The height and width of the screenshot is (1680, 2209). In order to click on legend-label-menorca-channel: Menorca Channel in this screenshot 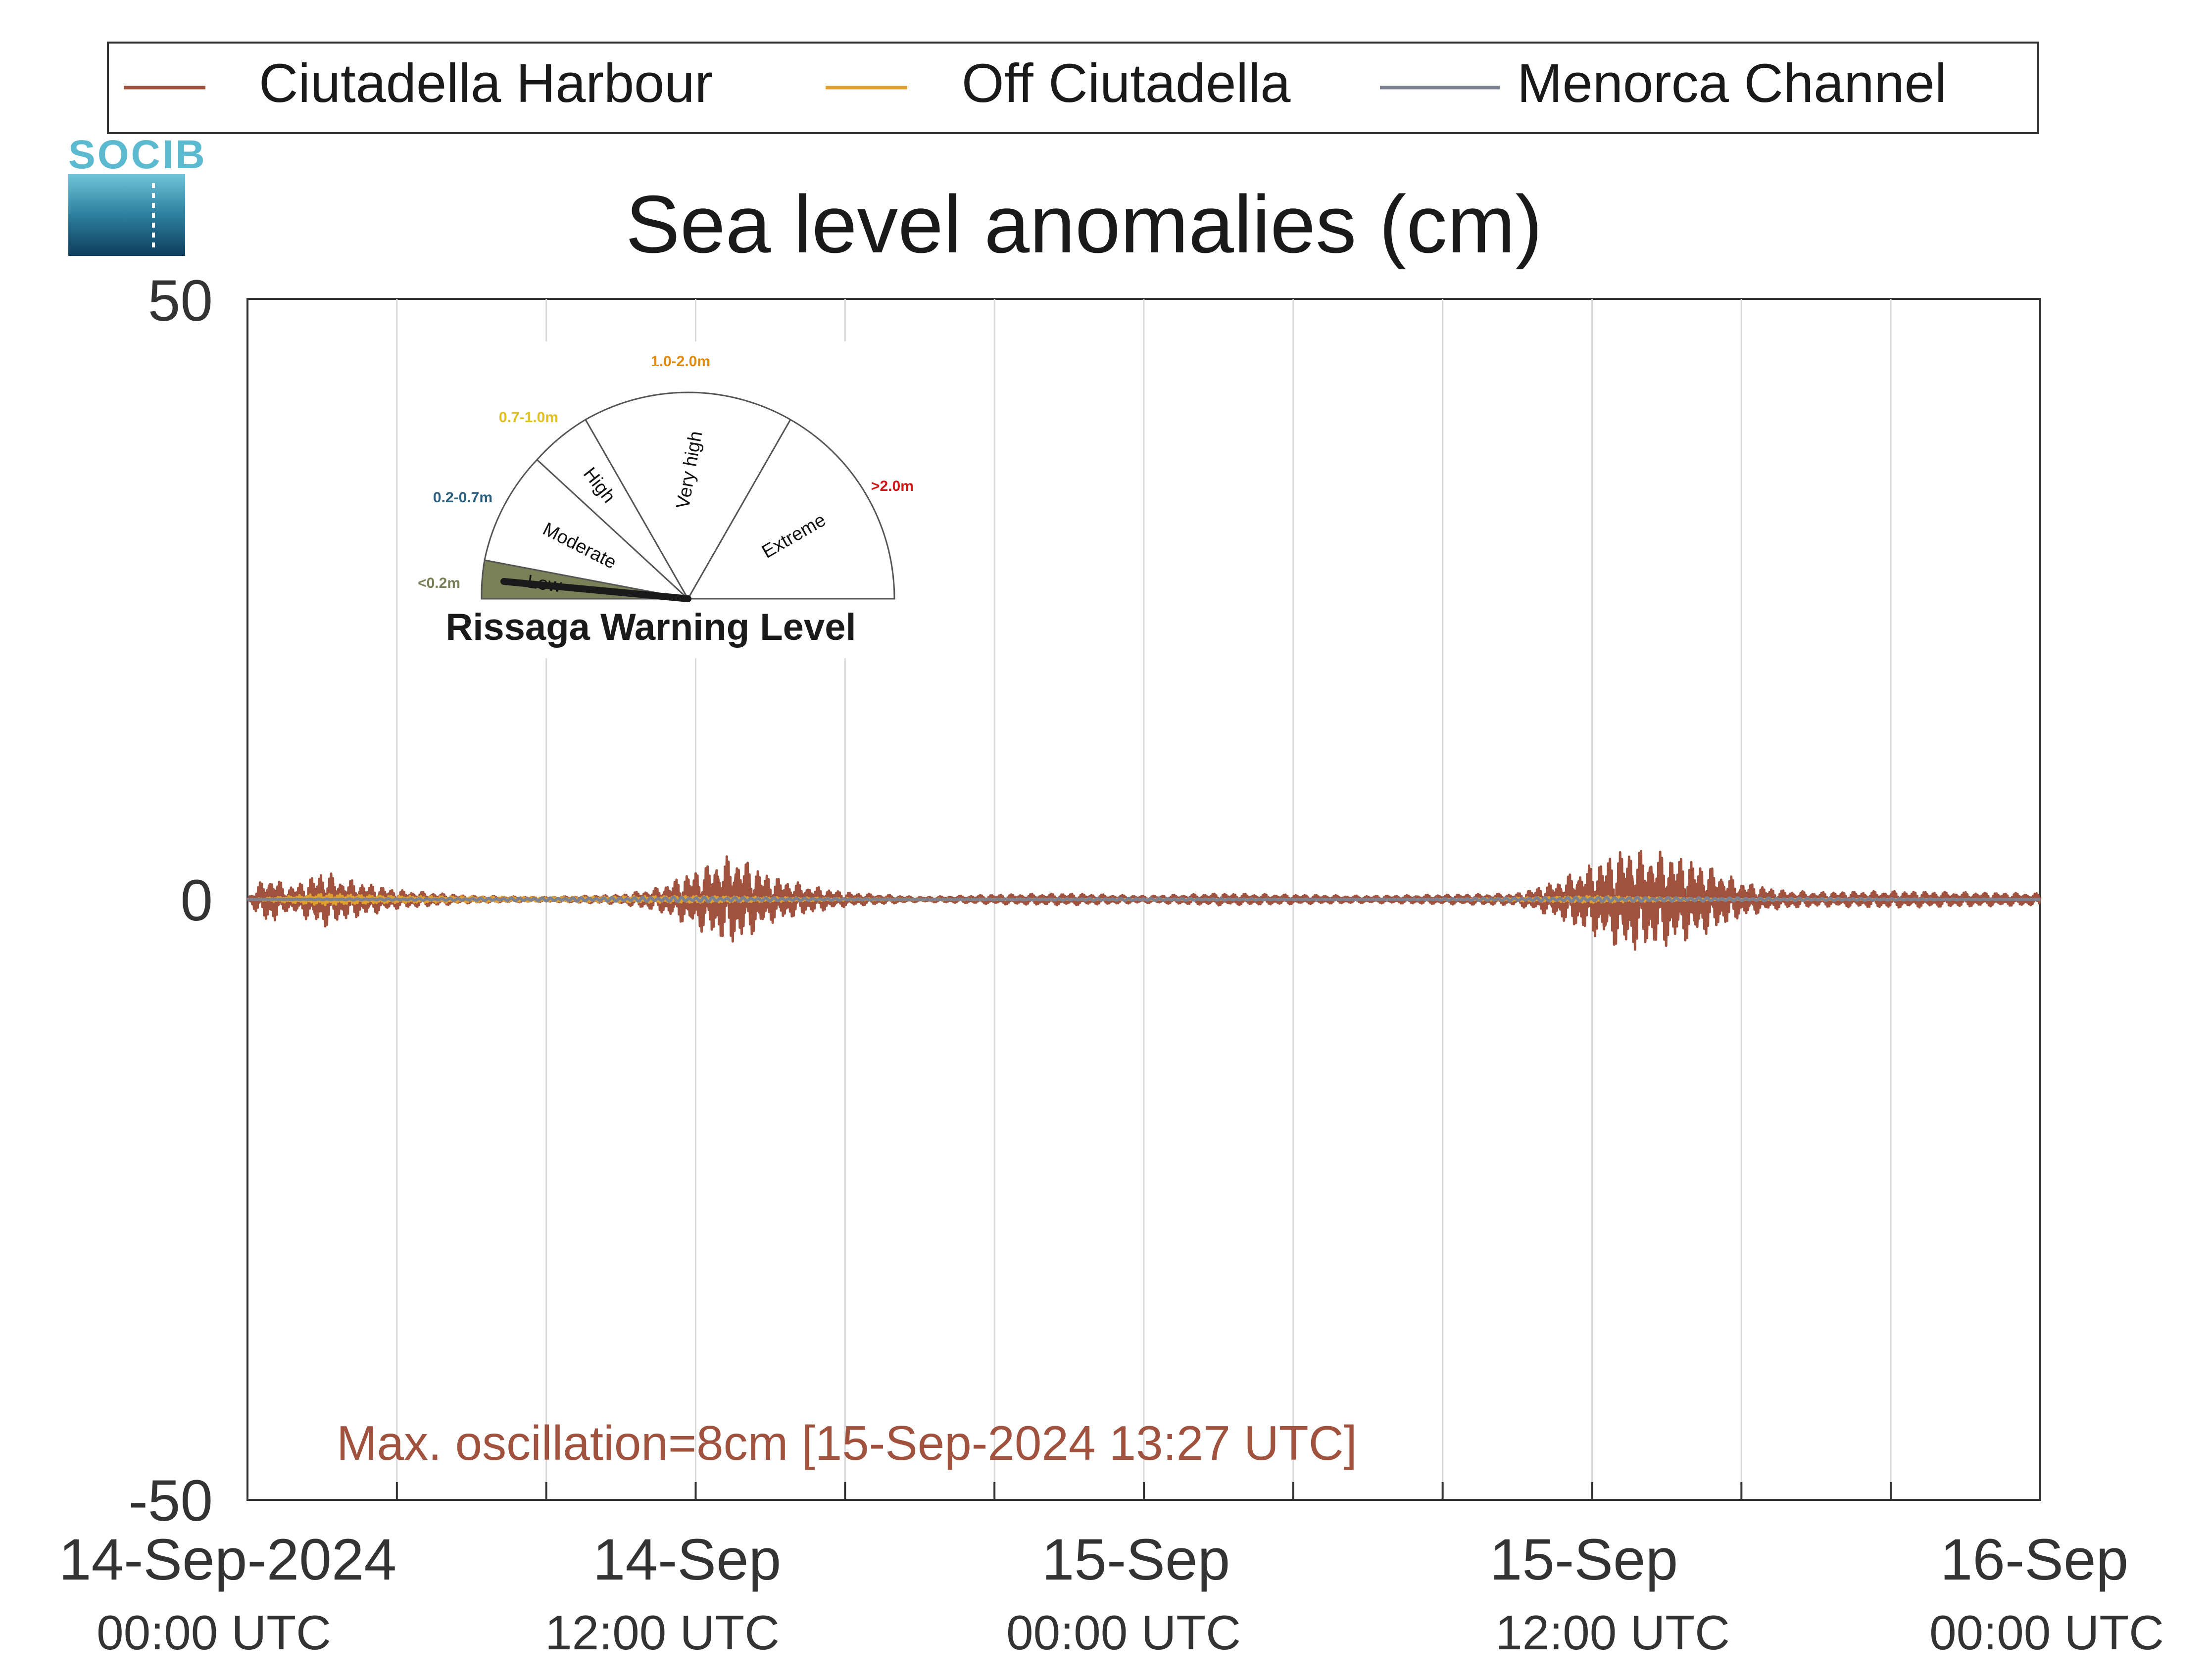, I will do `click(1732, 84)`.